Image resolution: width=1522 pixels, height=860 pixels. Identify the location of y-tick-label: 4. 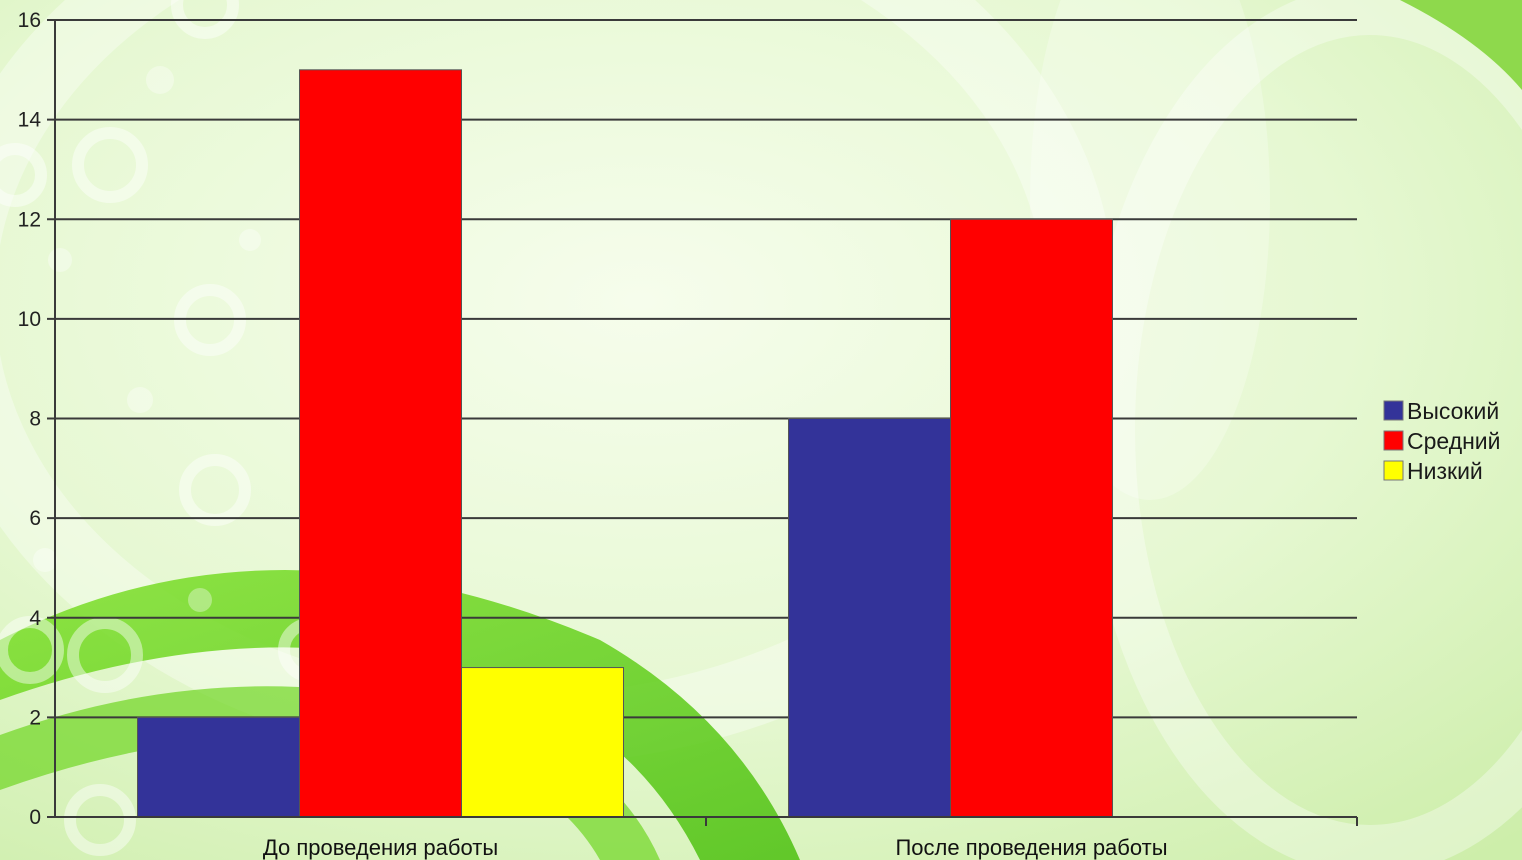
(35, 618).